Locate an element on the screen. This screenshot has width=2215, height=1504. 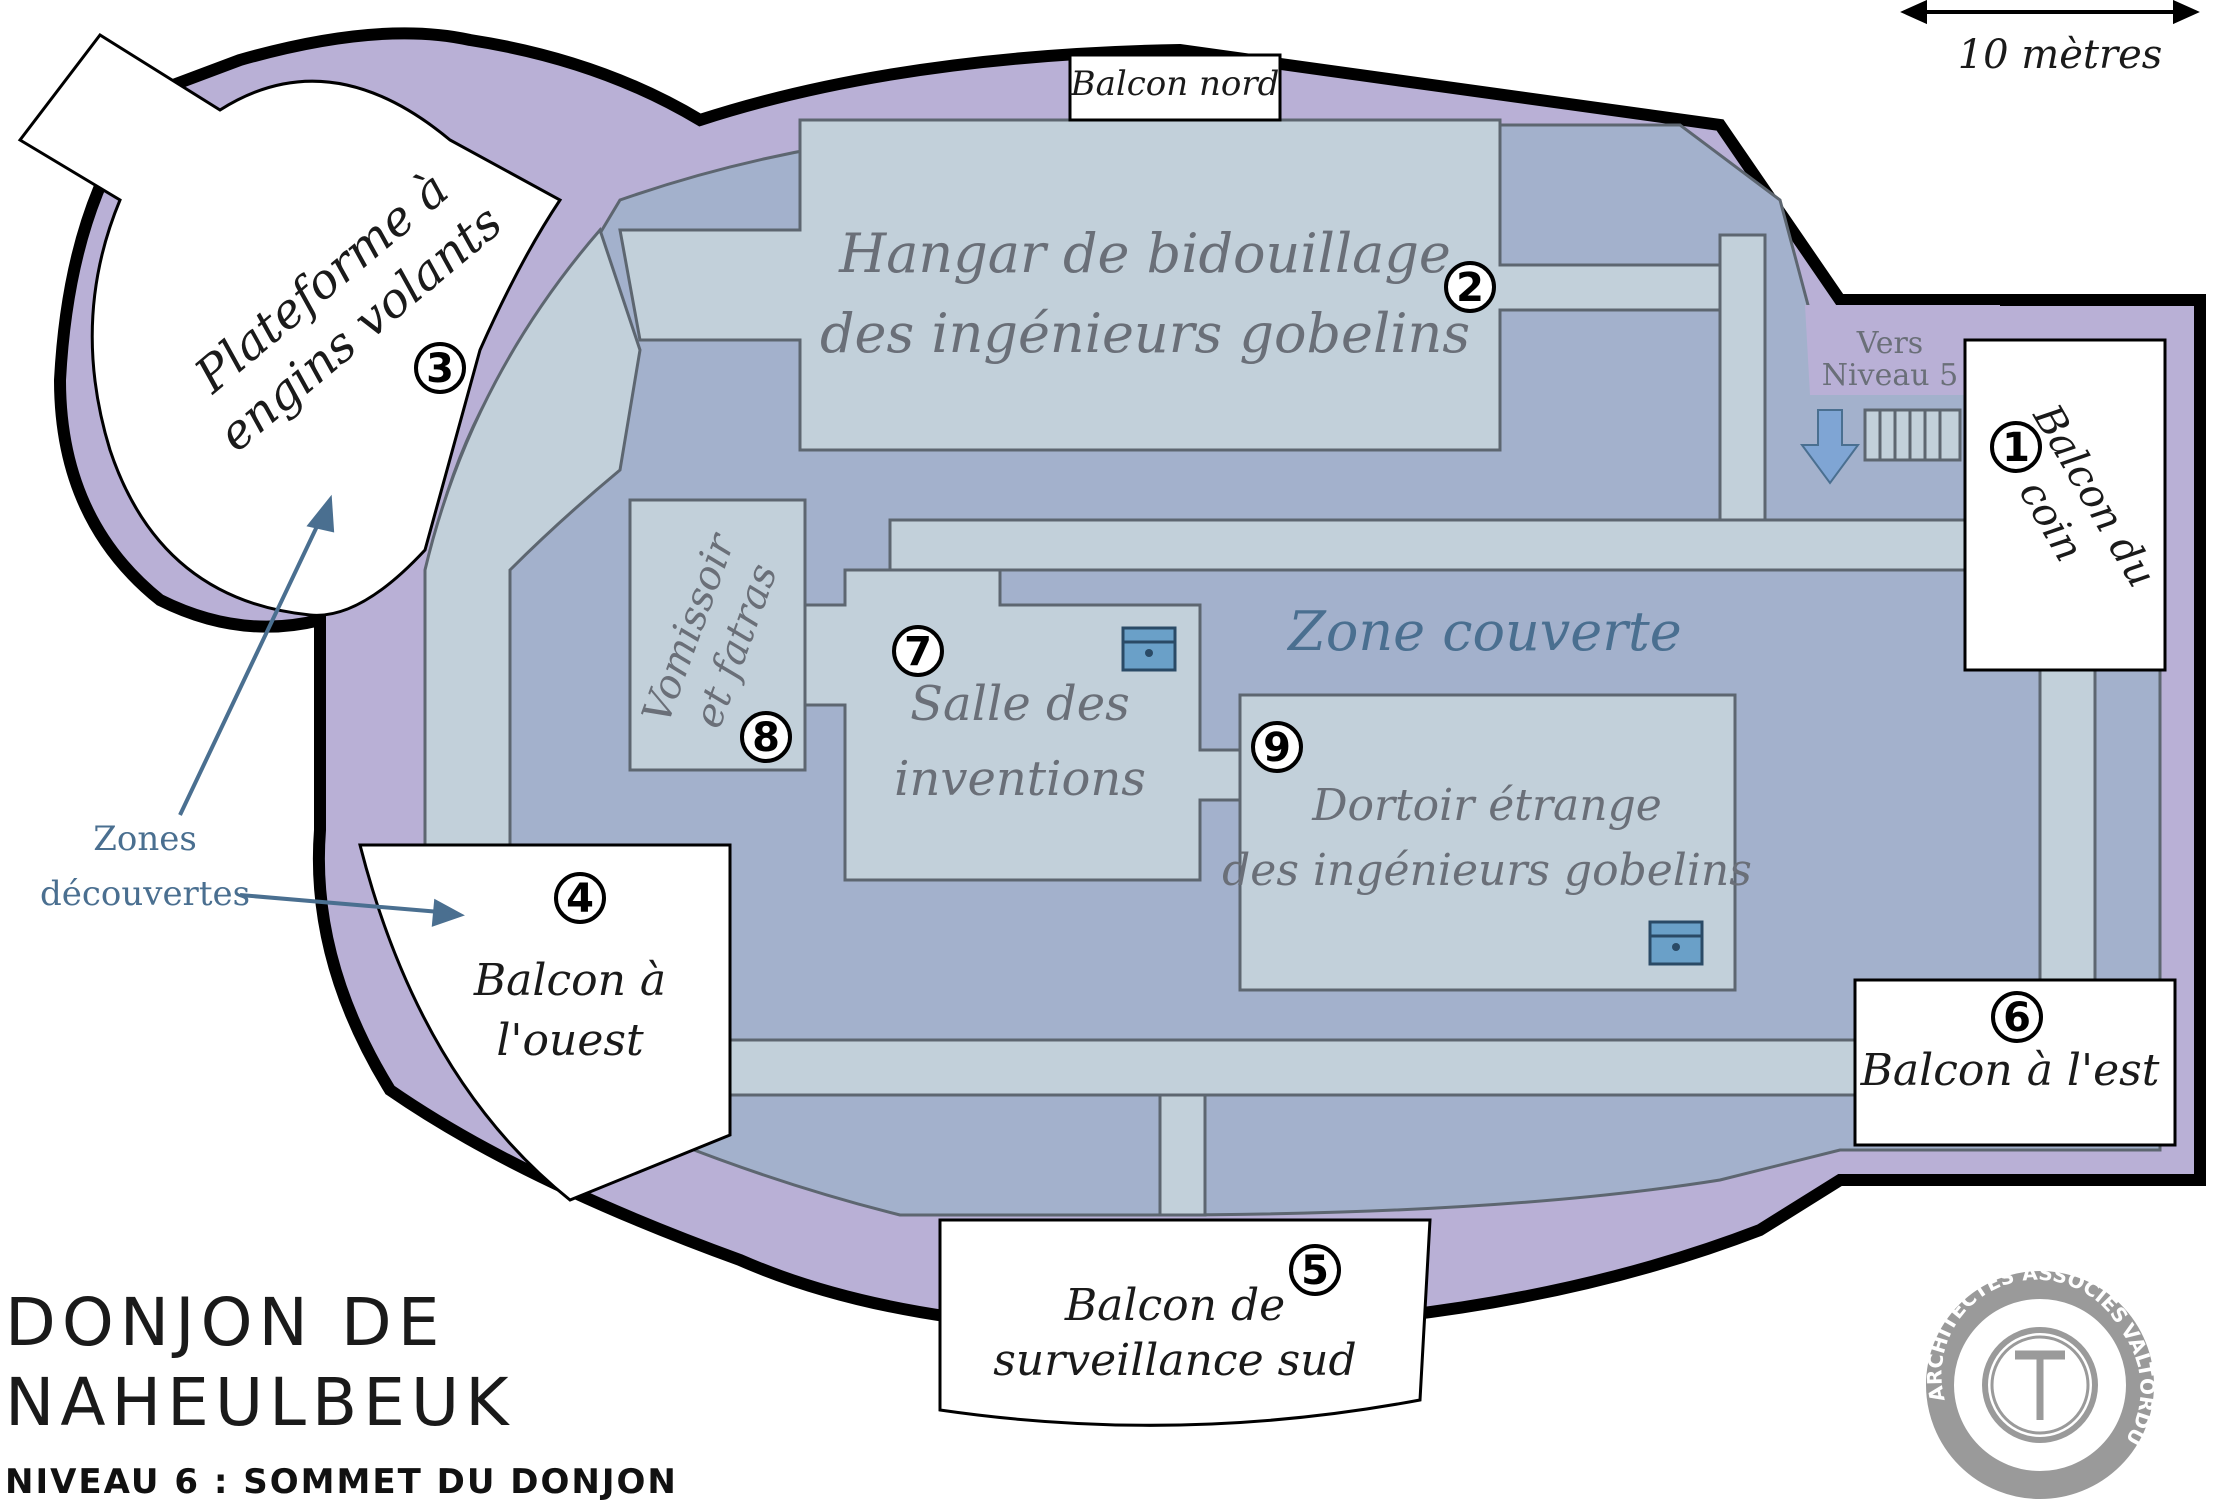
zone-couverte-label: Zone couverte is located at coordinates (1483, 631).